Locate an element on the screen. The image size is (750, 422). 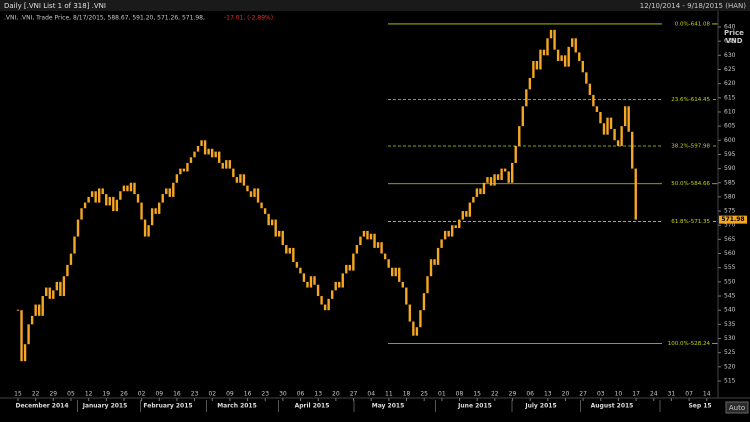
title-bar is located at coordinates (375, 5).